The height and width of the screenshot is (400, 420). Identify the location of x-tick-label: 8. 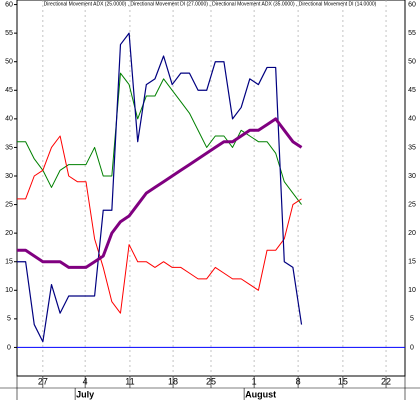
(298, 381).